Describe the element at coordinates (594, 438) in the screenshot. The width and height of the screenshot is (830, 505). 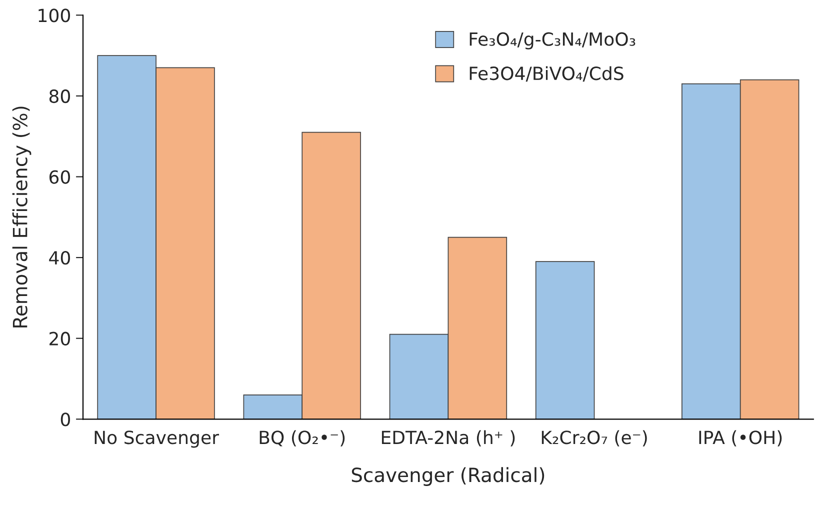
I see `x-tick-label: K₂Cr₂O₇ (e⁻)` at that location.